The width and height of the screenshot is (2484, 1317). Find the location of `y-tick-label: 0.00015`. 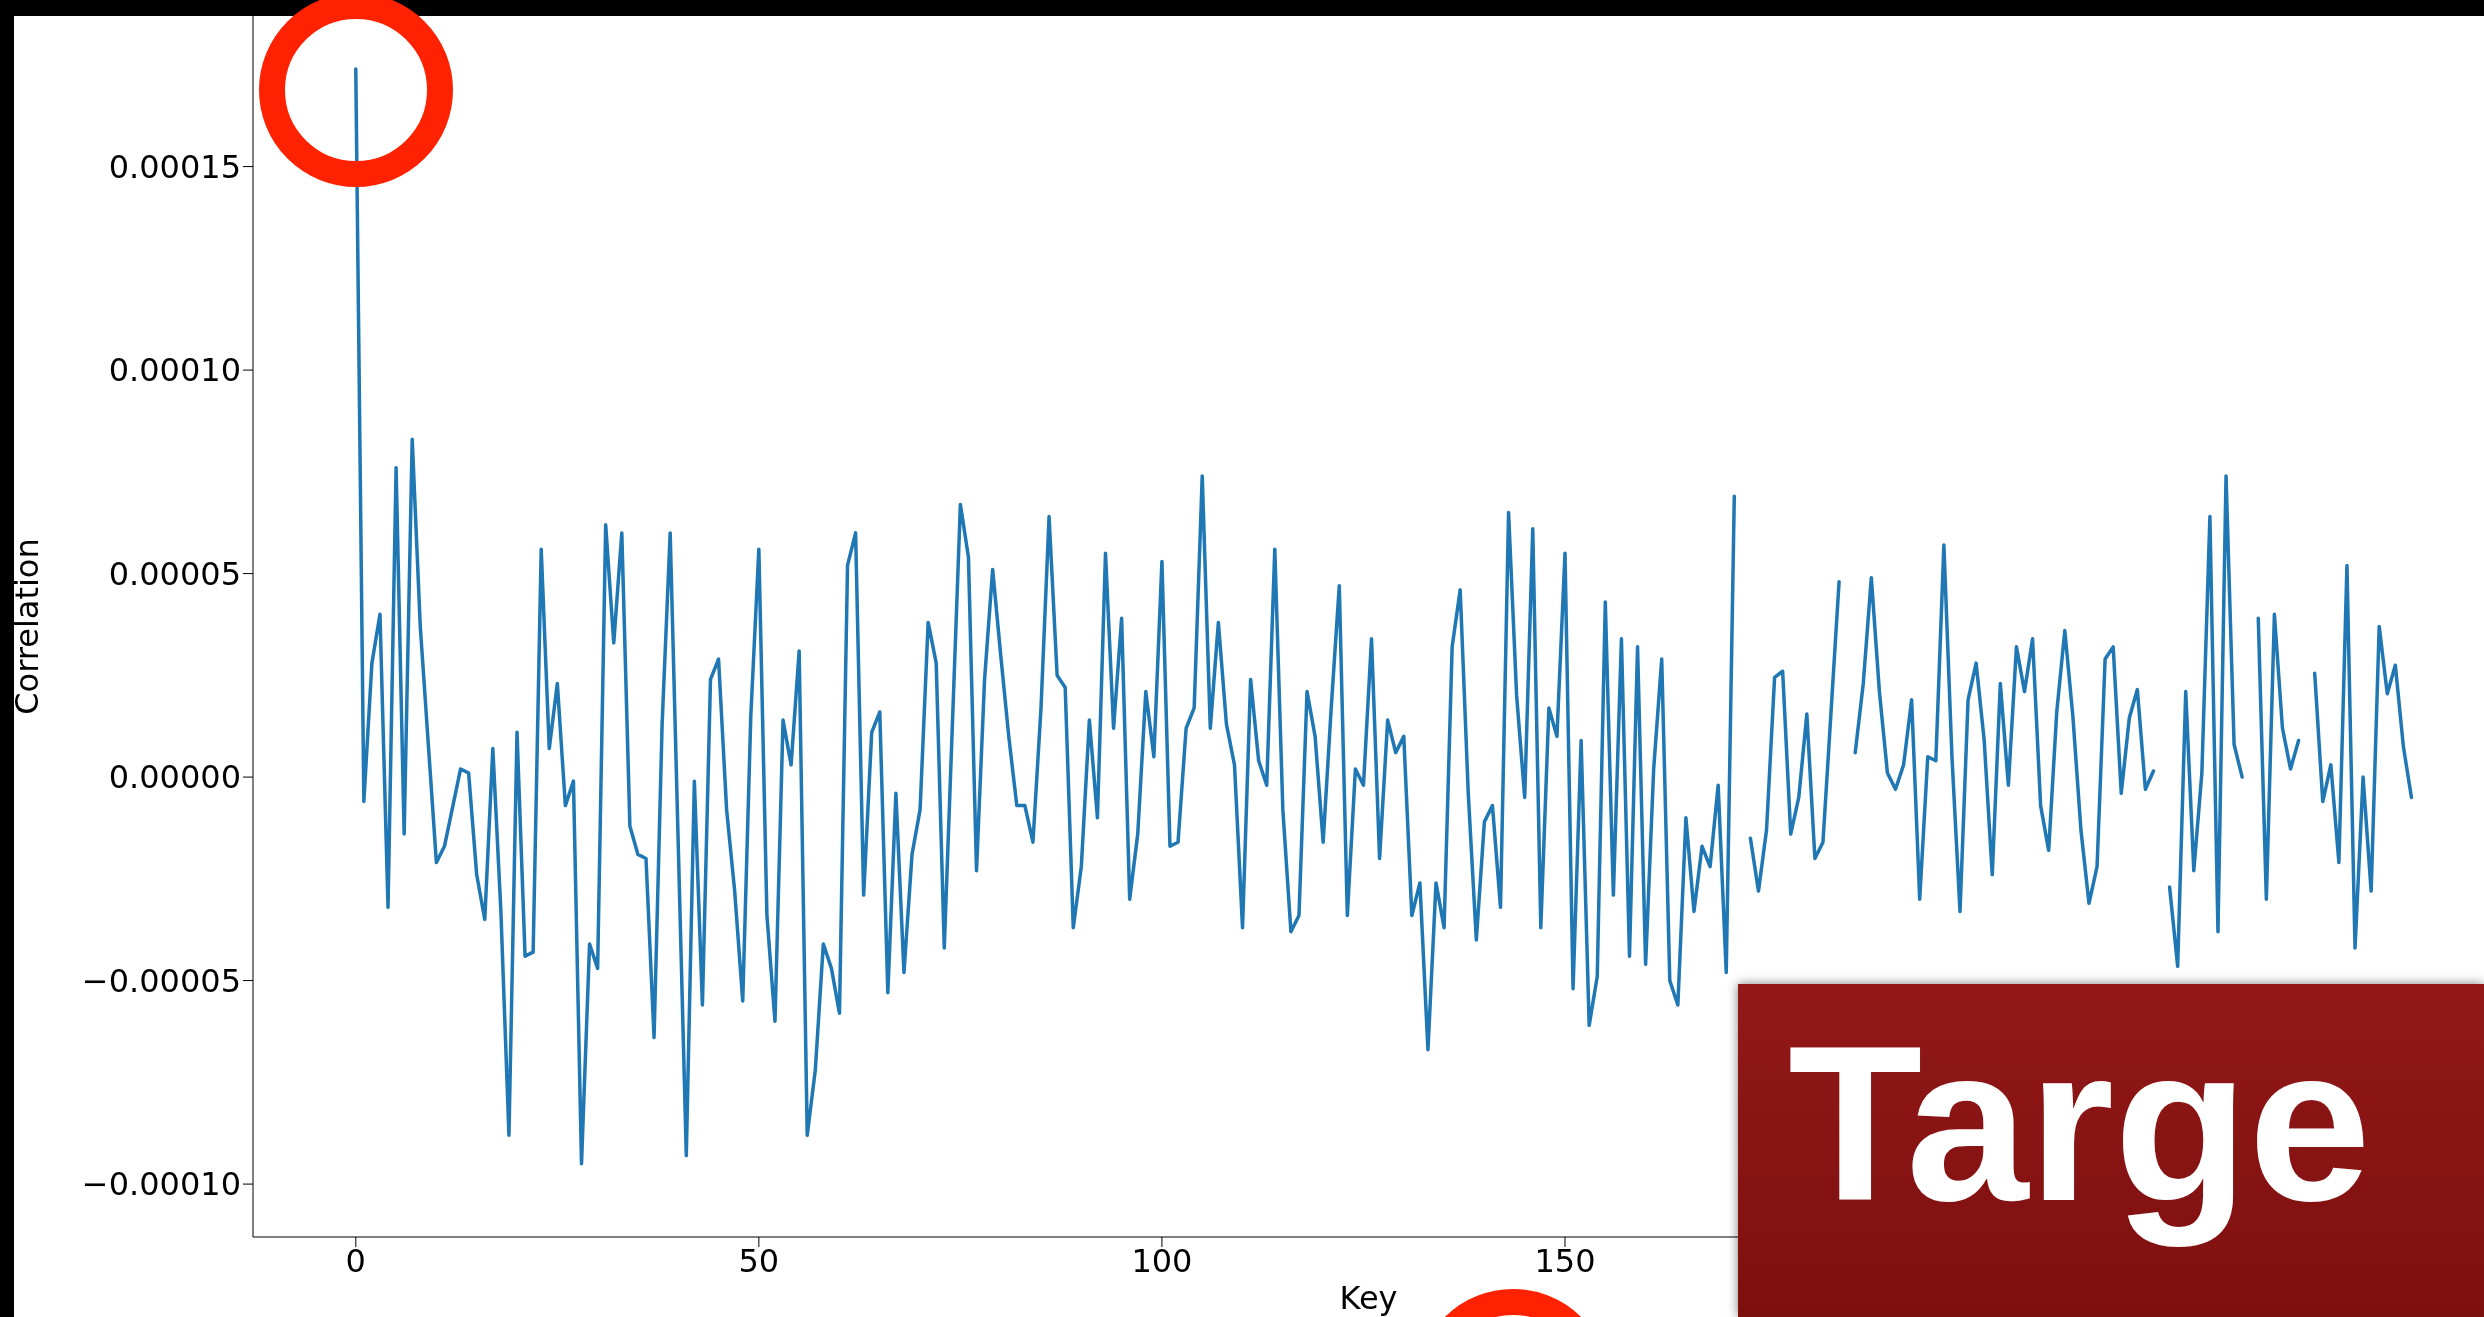

y-tick-label: 0.00015 is located at coordinates (174, 166).